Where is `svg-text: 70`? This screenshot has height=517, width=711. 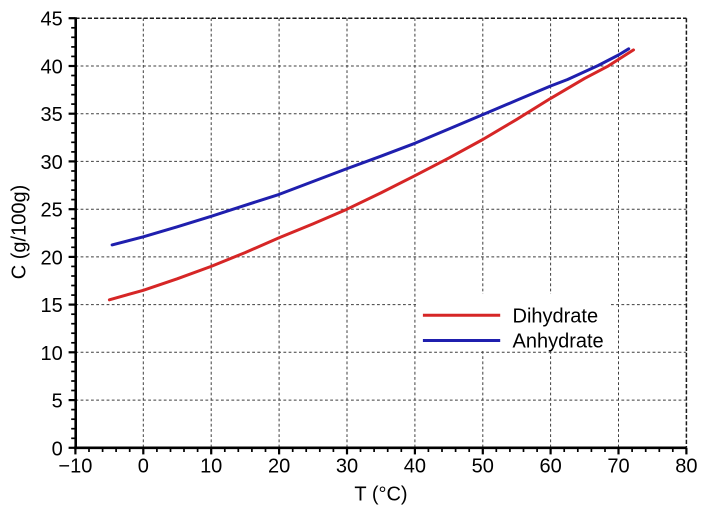 svg-text: 70 is located at coordinates (618, 467).